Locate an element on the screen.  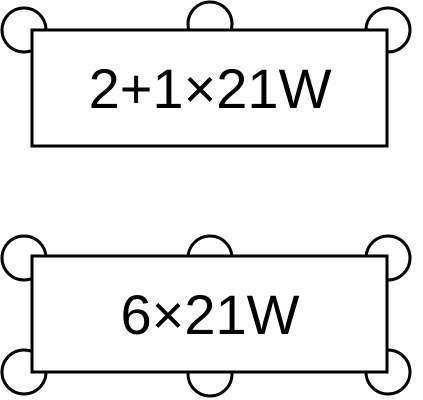
relay-label: 6×21W is located at coordinates (210, 314).